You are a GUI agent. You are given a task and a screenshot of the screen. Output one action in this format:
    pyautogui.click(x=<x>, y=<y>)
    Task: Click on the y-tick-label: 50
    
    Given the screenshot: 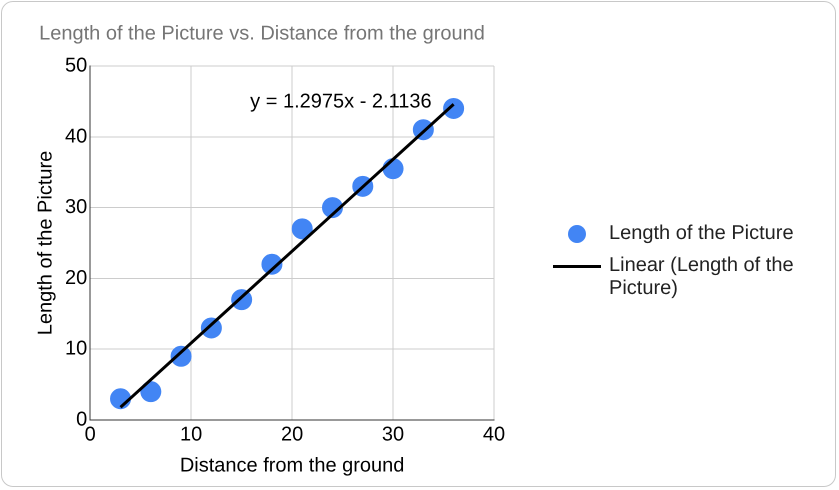 What is the action you would take?
    pyautogui.click(x=76, y=65)
    